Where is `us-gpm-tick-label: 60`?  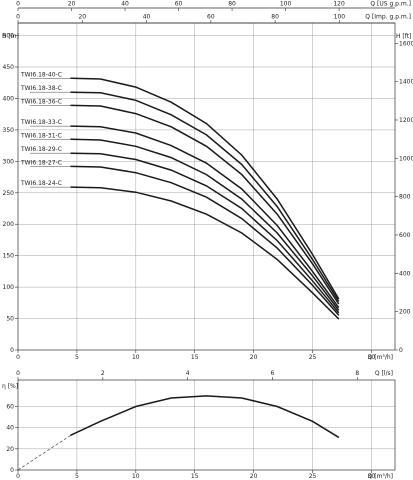 us-gpm-tick-label: 60 is located at coordinates (179, 4).